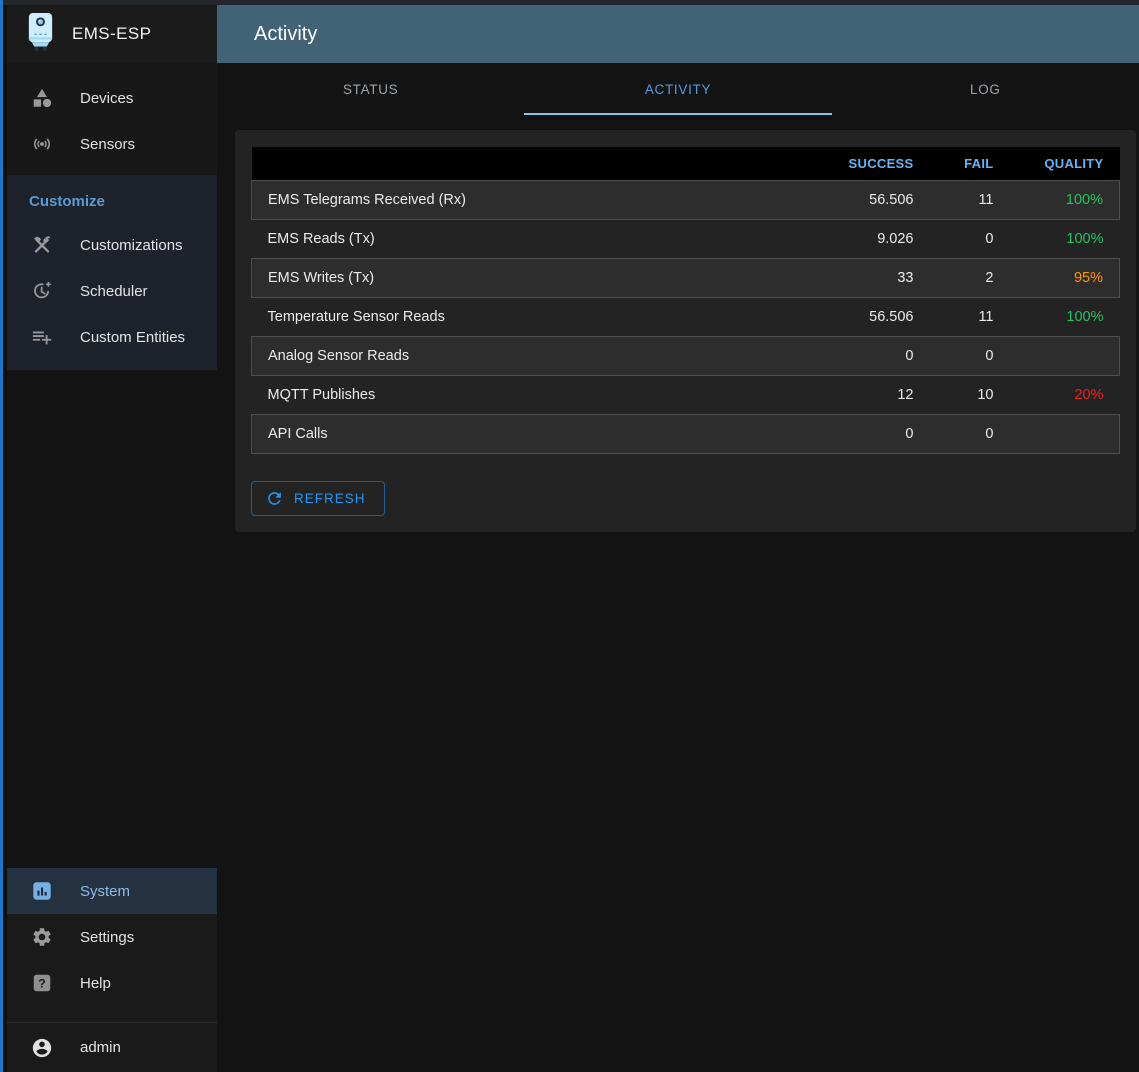 The image size is (1139, 1072). Describe the element at coordinates (1064, 277) in the screenshot. I see `quality-cell: 95%` at that location.